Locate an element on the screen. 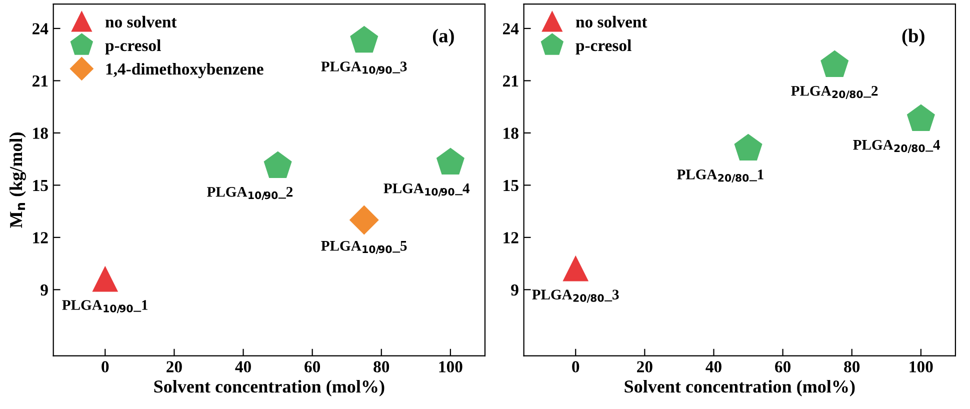 The image size is (970, 409). annotation: (b) is located at coordinates (913, 37).